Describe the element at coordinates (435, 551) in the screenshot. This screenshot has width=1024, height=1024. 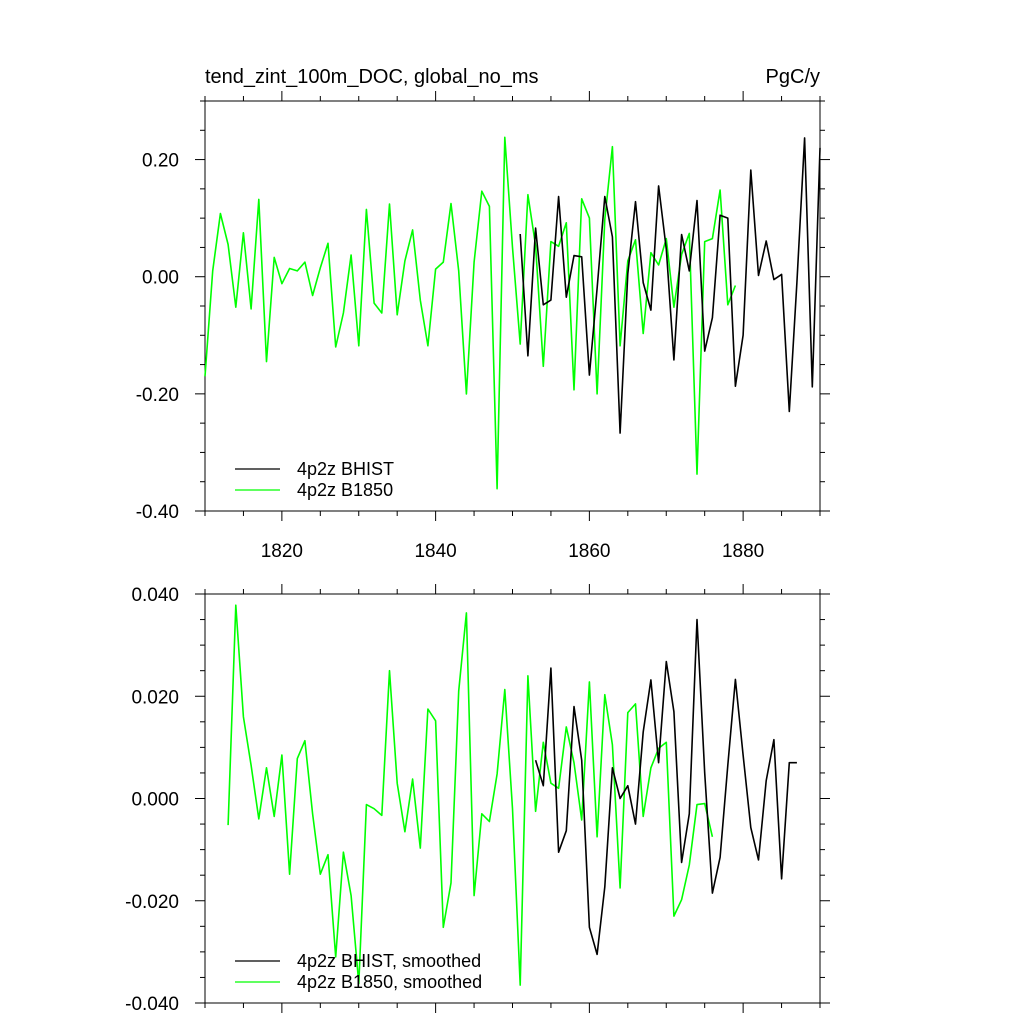
I see `x-tick-label: 1840` at that location.